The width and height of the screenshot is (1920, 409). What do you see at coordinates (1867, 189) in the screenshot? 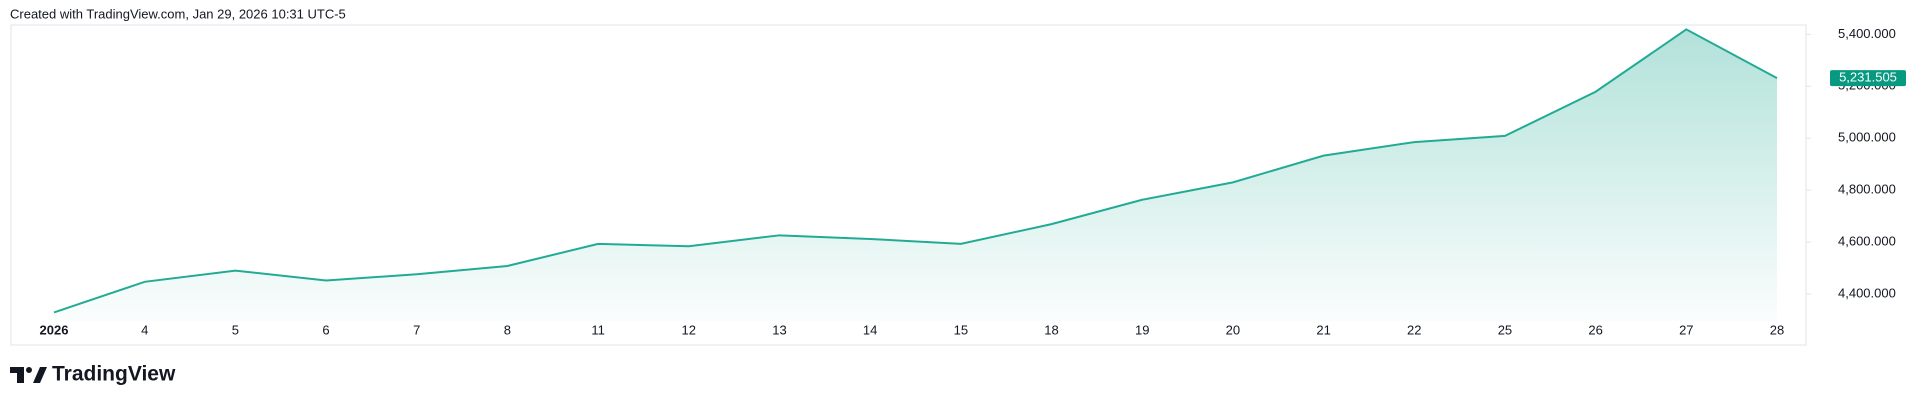
I see `y-tick-label: 4,800.000` at bounding box center [1867, 189].